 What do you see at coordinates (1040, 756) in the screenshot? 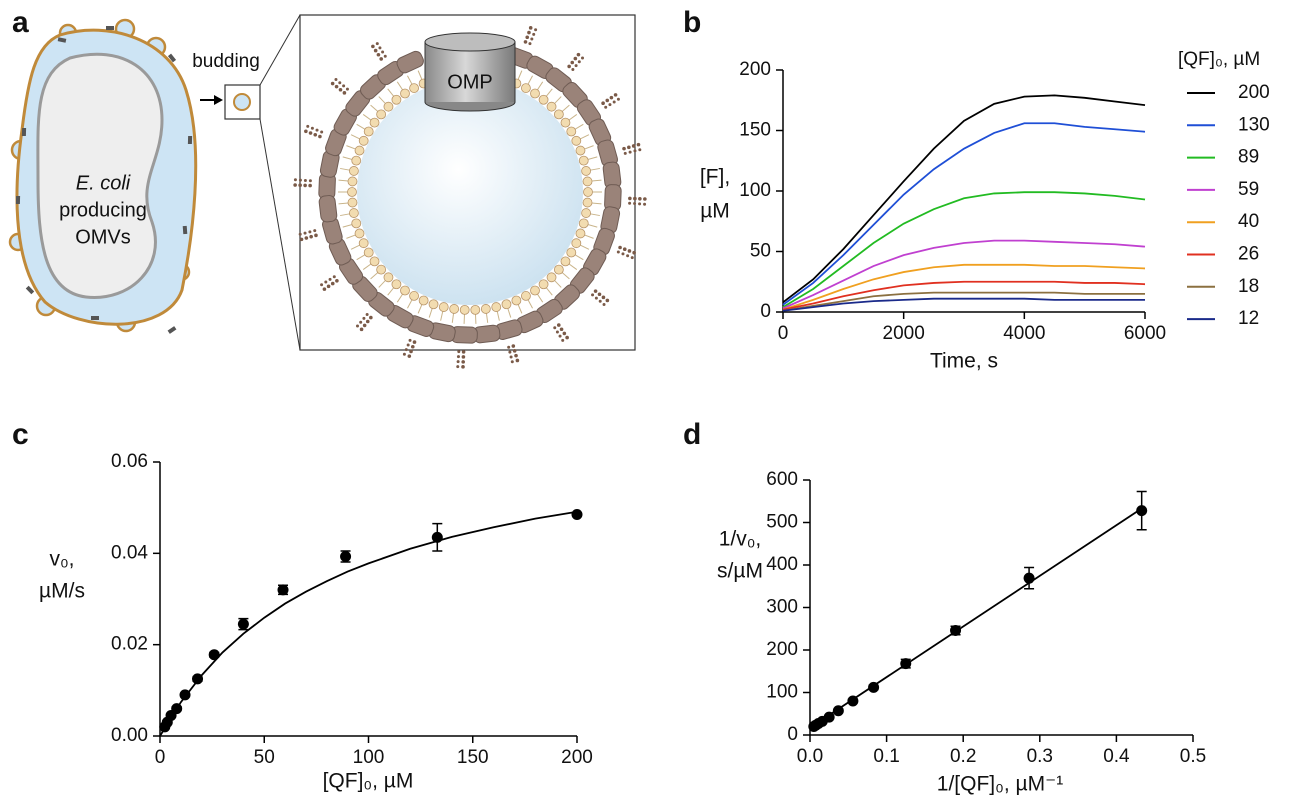
I see `x-tick-label: 0.3` at bounding box center [1040, 756].